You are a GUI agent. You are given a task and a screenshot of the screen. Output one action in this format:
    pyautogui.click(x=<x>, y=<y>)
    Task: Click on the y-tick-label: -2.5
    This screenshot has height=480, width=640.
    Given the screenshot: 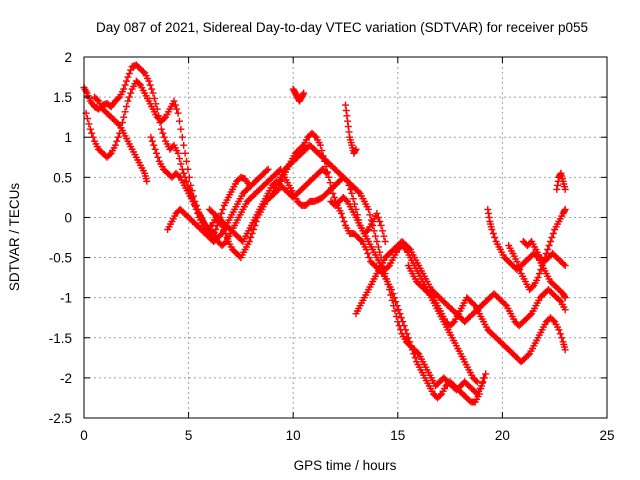 What is the action you would take?
    pyautogui.click(x=60, y=418)
    